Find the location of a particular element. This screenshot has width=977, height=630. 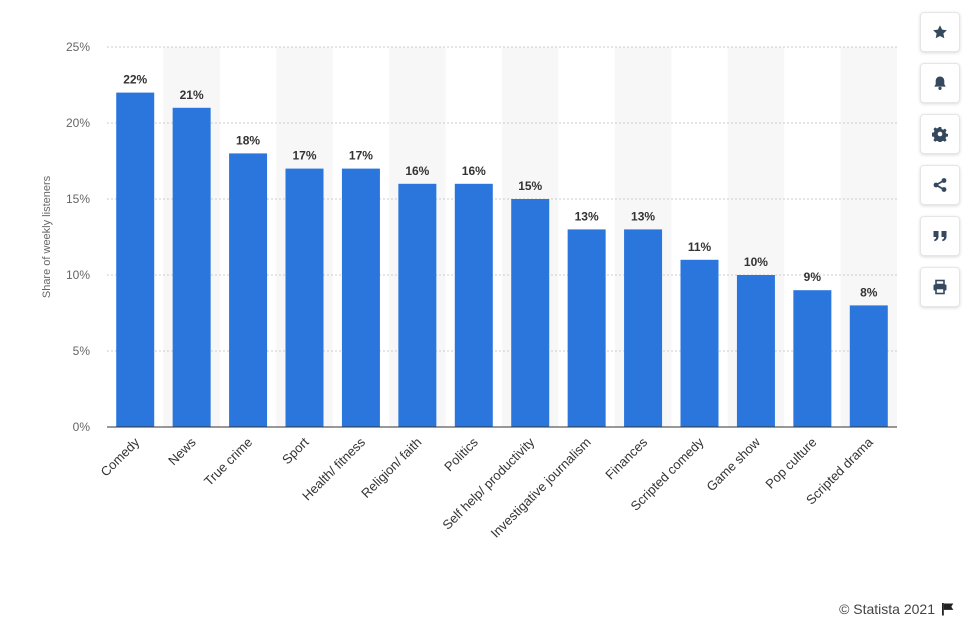

category-label: Politics is located at coordinates (461, 454).